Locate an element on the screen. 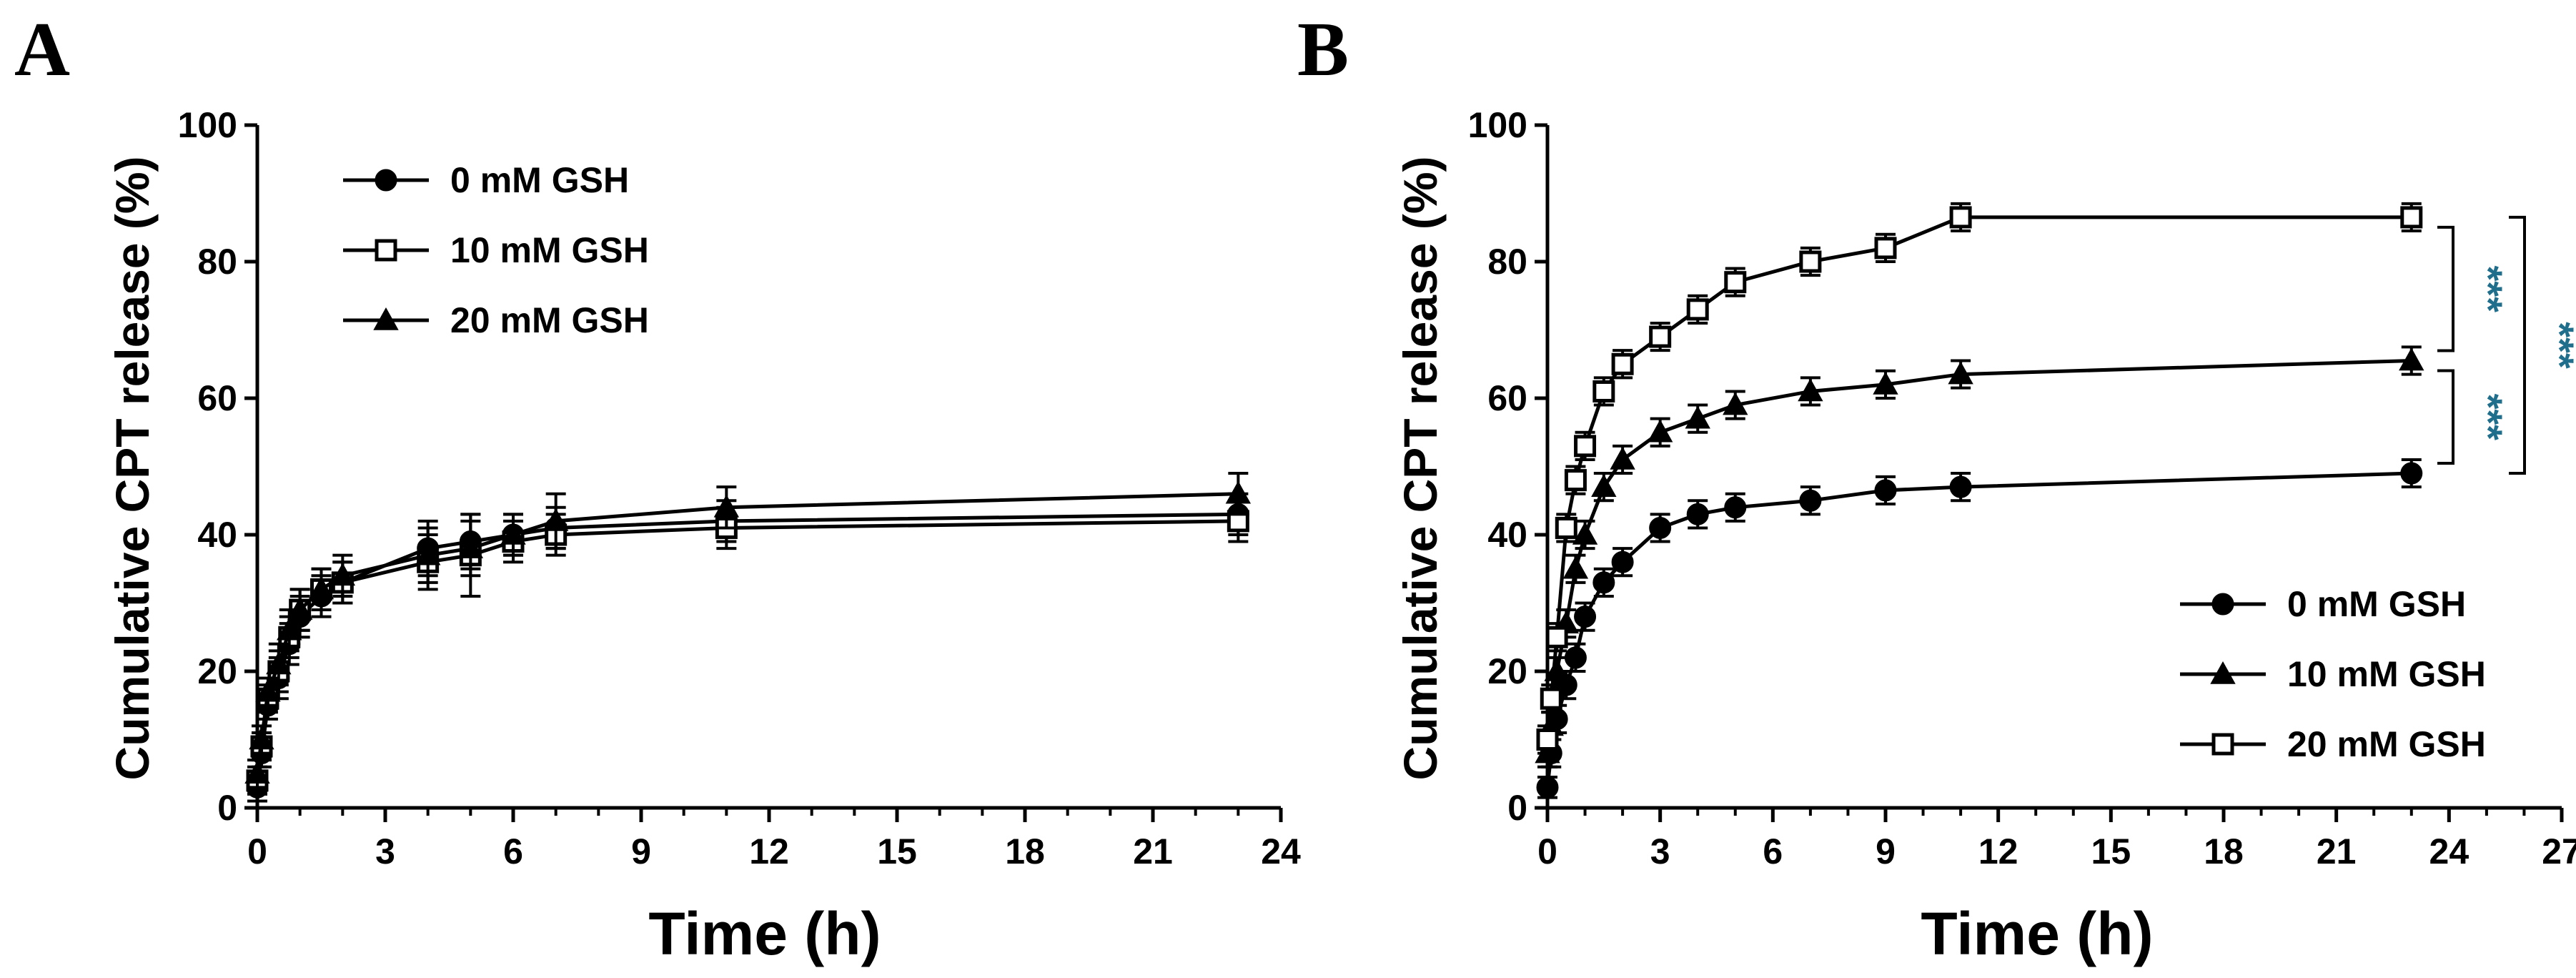 This screenshot has height=978, width=2576. panel-b-y-tick-label: 60 is located at coordinates (1507, 398).